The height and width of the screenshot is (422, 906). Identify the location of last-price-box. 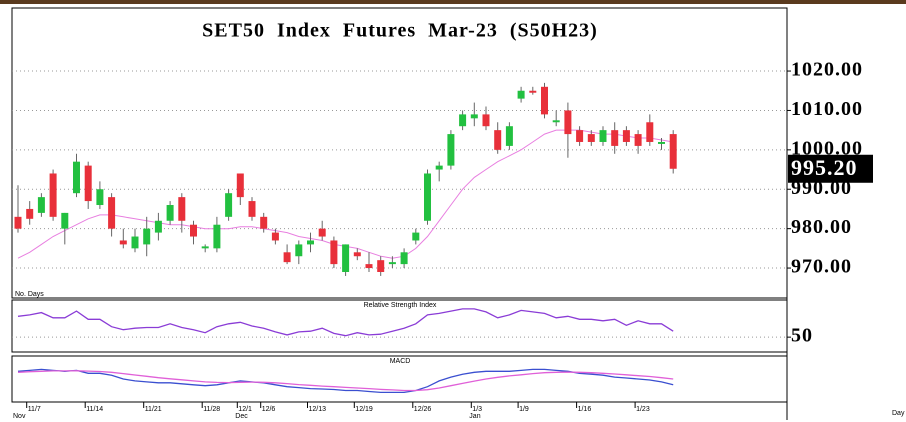
(830, 168).